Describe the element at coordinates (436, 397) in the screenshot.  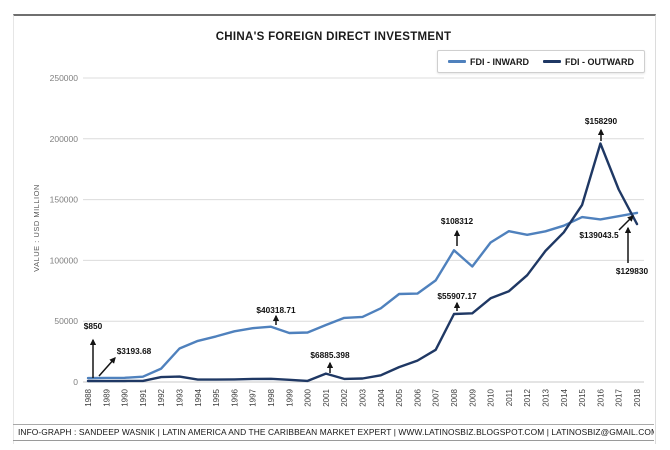
I see `x-tick-label-2007: 2007` at that location.